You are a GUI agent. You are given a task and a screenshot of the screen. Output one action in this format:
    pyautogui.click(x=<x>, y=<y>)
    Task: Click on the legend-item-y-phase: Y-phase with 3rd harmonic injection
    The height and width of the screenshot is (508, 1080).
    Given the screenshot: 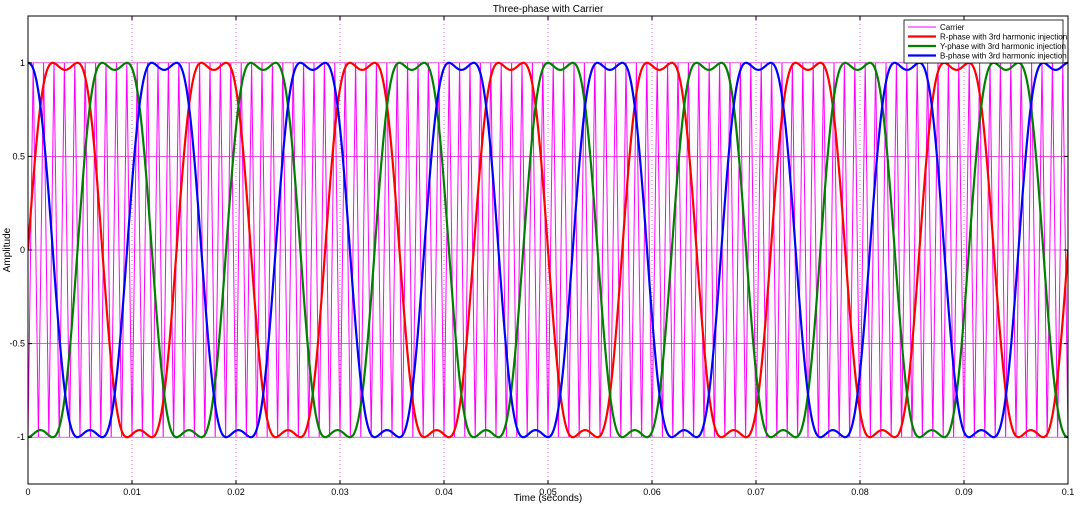 What is the action you would take?
    pyautogui.click(x=1003, y=46)
    